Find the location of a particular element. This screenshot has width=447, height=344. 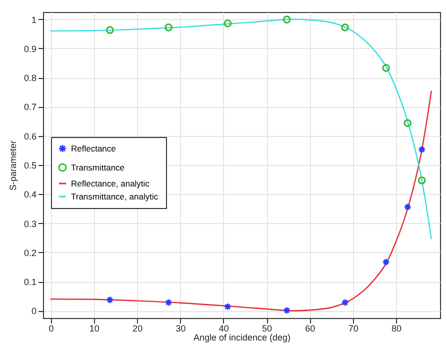

legend-label: Reflectance, analytic is located at coordinates (110, 183).